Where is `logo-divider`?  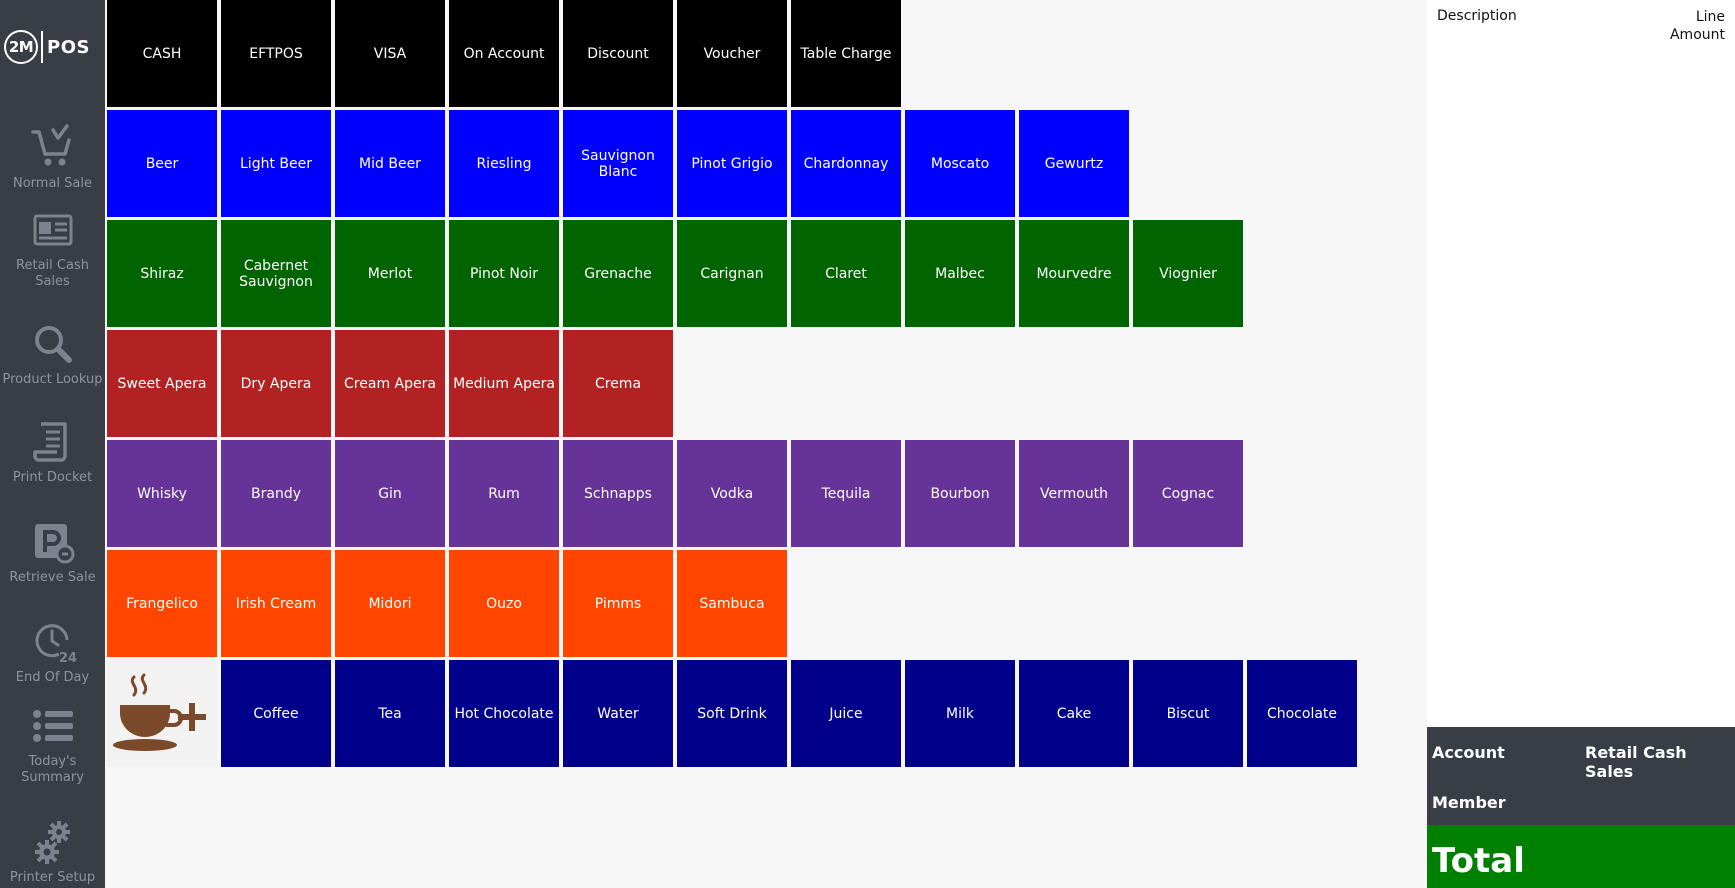
logo-divider is located at coordinates (42, 47).